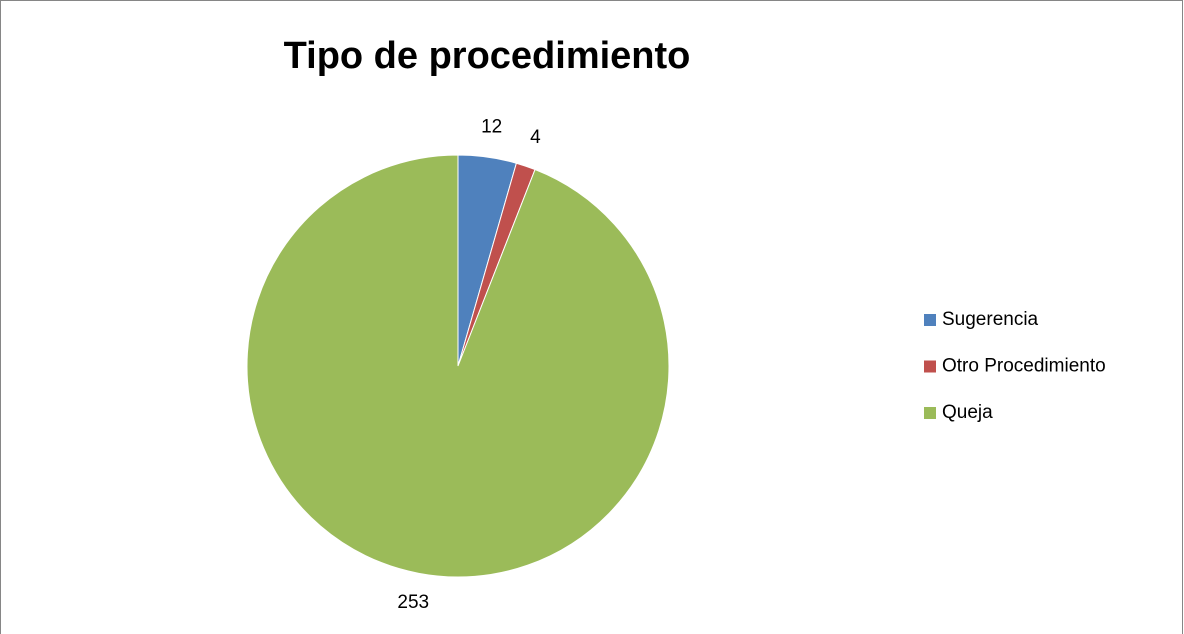  What do you see at coordinates (967, 412) in the screenshot?
I see `legend-label: Queja` at bounding box center [967, 412].